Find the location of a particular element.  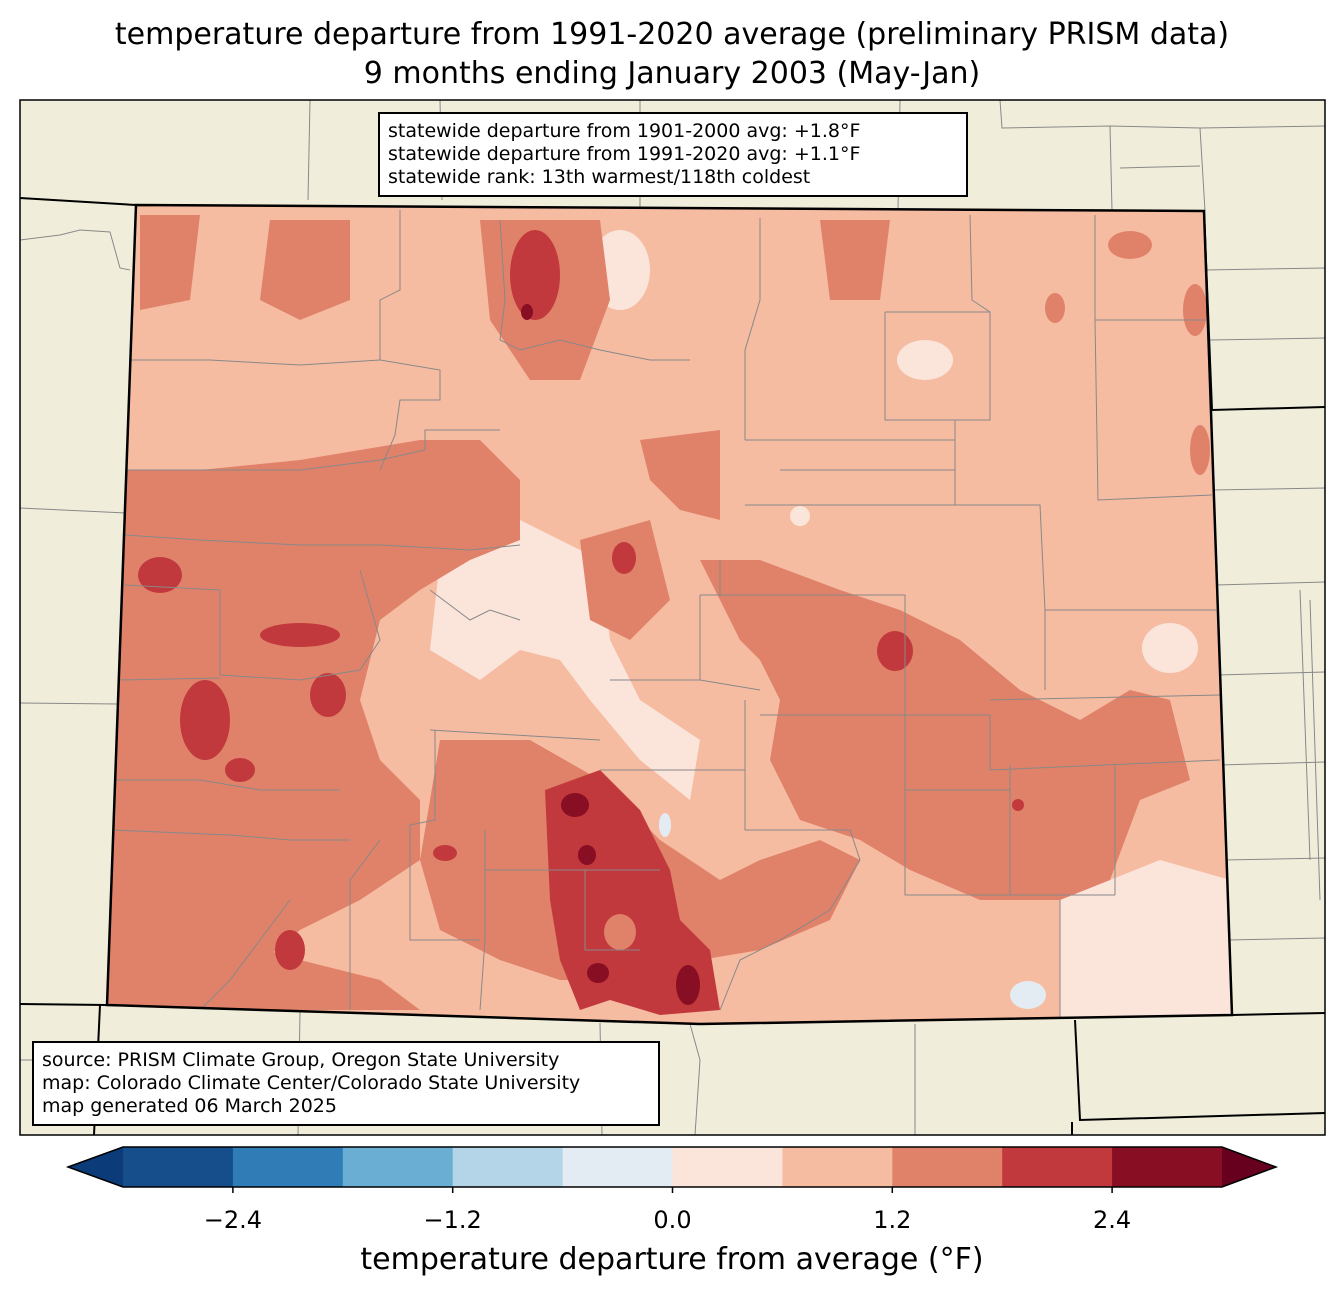

colorbar-tick-label: 1.2 is located at coordinates (892, 1220).